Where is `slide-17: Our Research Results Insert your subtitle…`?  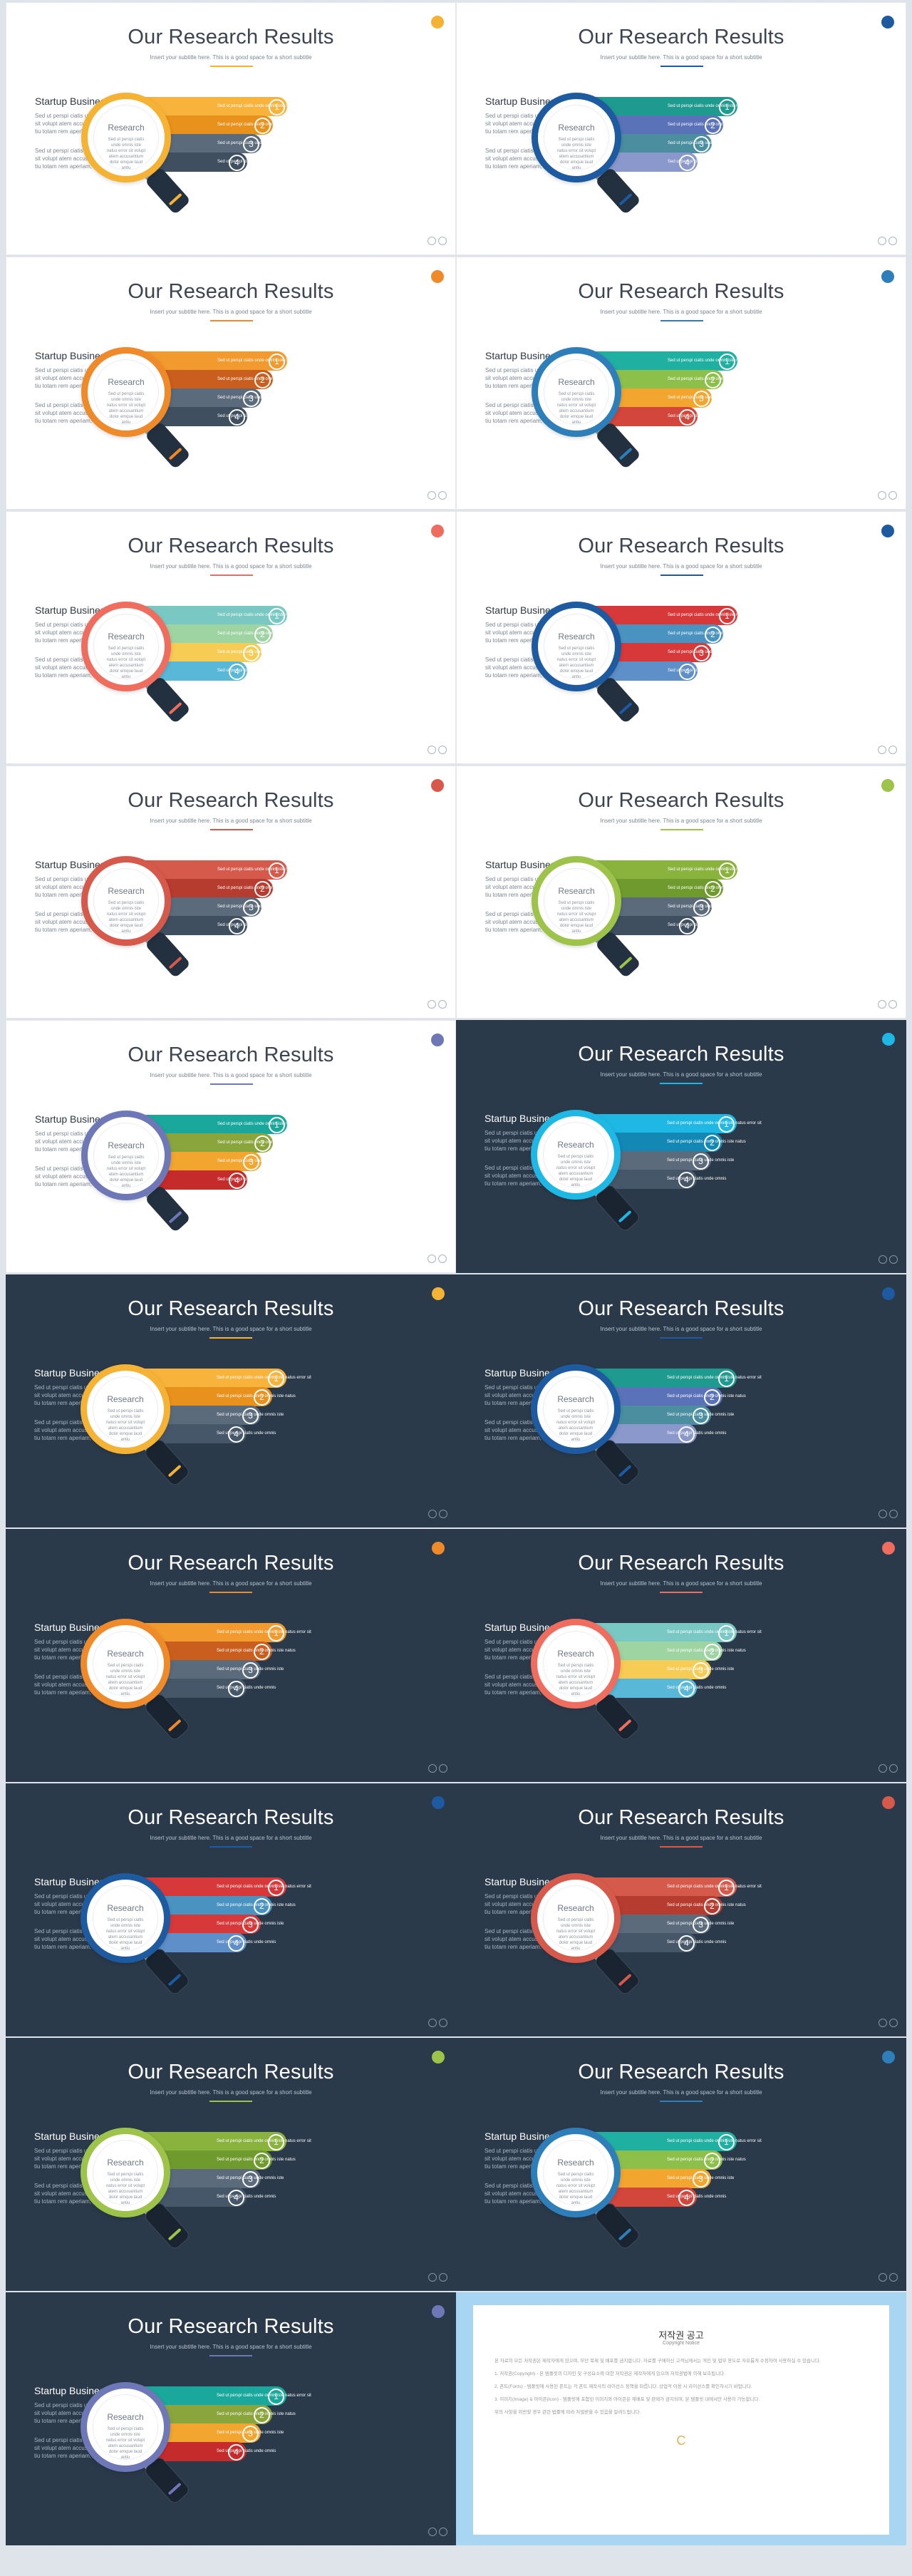
slide-17: Our Research Results Insert your subtitle… is located at coordinates (231, 2164).